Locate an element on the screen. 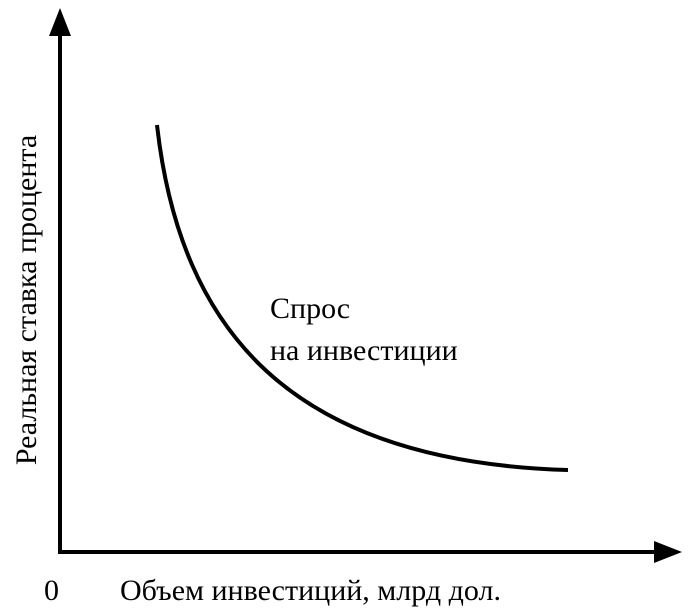 Image resolution: width=689 pixels, height=613 pixels. y-axis-label: Реальная ставка процента is located at coordinates (26, 300).